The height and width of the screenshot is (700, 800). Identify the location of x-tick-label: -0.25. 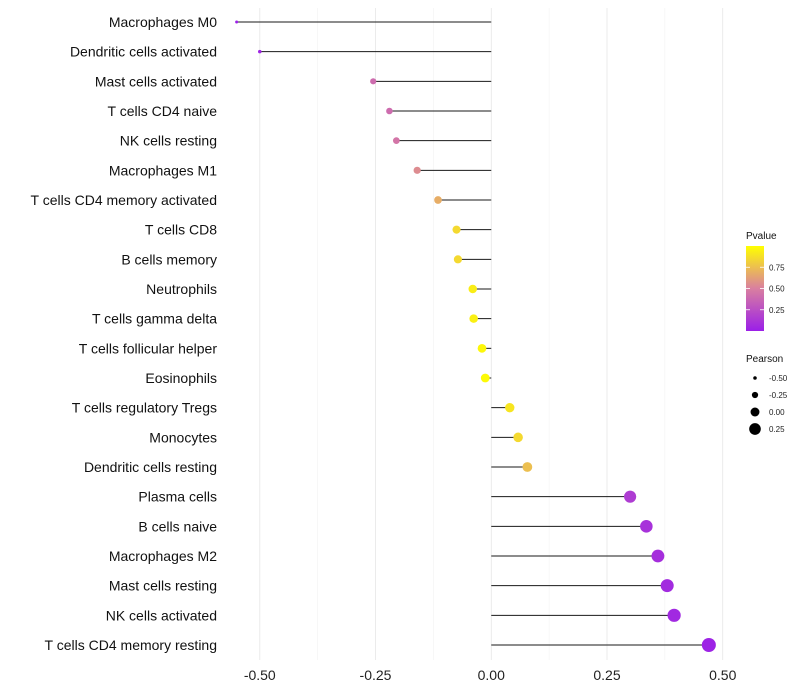
(376, 675).